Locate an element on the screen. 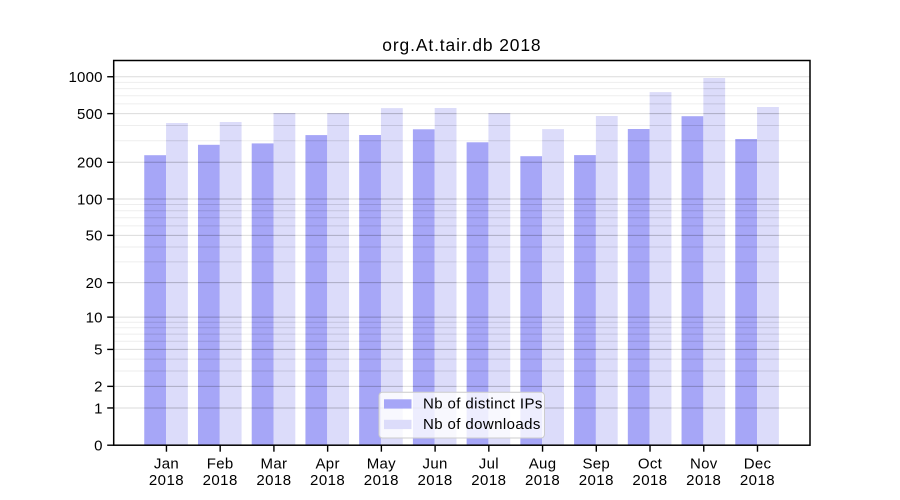 The width and height of the screenshot is (900, 500). svg-text: Apr is located at coordinates (328, 463).